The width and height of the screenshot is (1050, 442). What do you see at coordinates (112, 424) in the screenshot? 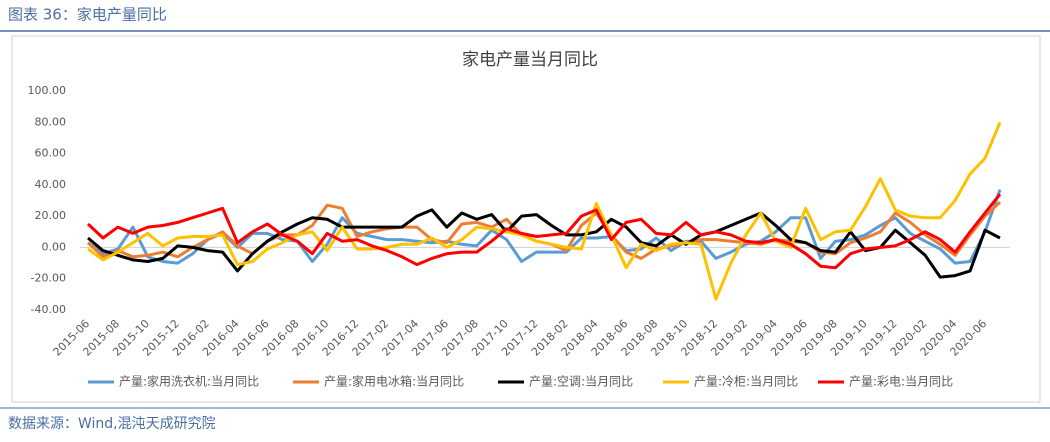
I see `figure-source: 数据来源：Wind,混沌天成研究院` at bounding box center [112, 424].